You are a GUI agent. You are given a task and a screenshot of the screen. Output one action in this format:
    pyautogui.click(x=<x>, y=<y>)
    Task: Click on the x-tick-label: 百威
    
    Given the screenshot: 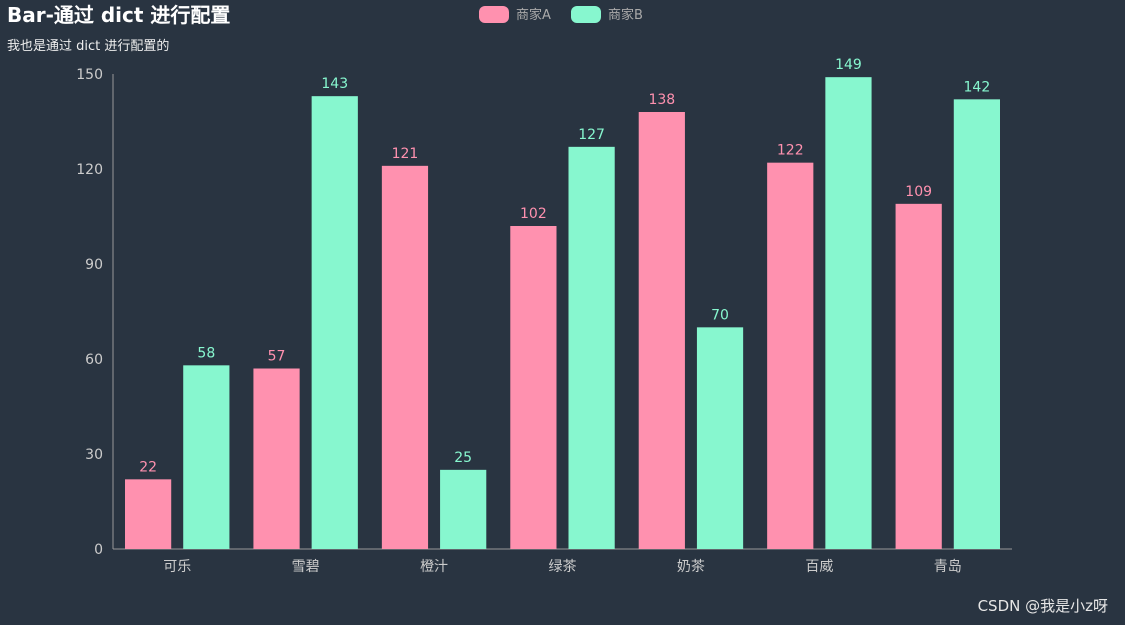 What is the action you would take?
    pyautogui.click(x=819, y=567)
    